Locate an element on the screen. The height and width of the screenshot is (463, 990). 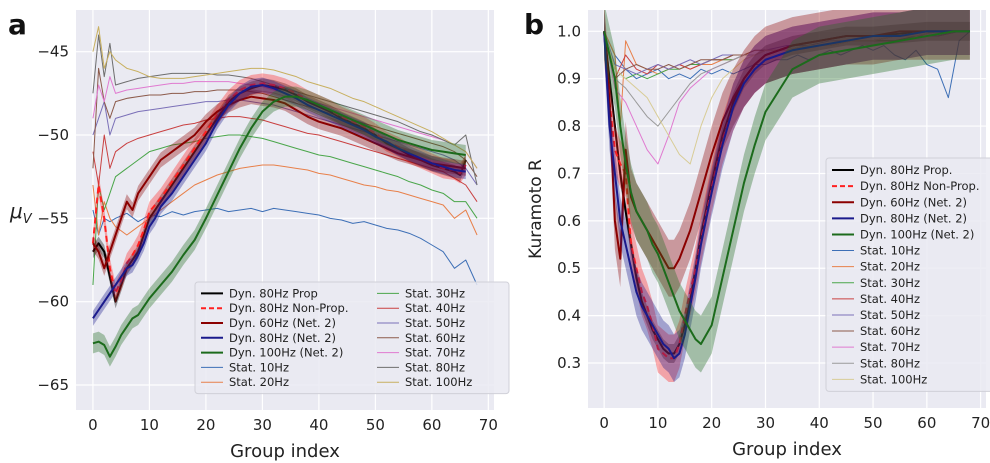
x-tick-label-b: 50 is located at coordinates (873, 423).